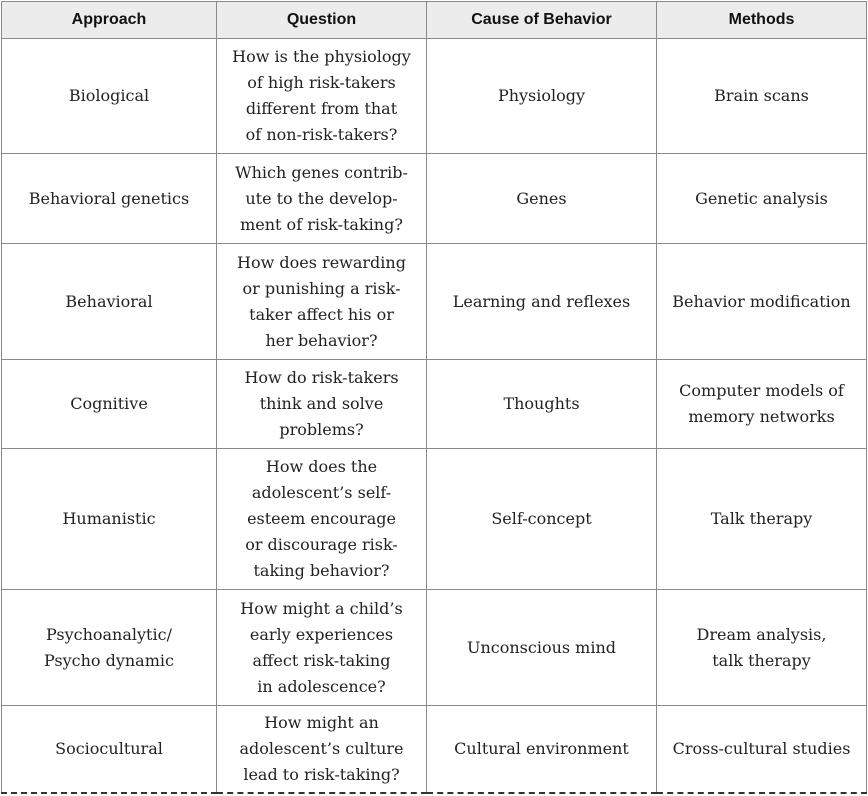 Image resolution: width=868 pixels, height=796 pixels. I want to click on cell-methods: Genetic analysis, so click(761, 198).